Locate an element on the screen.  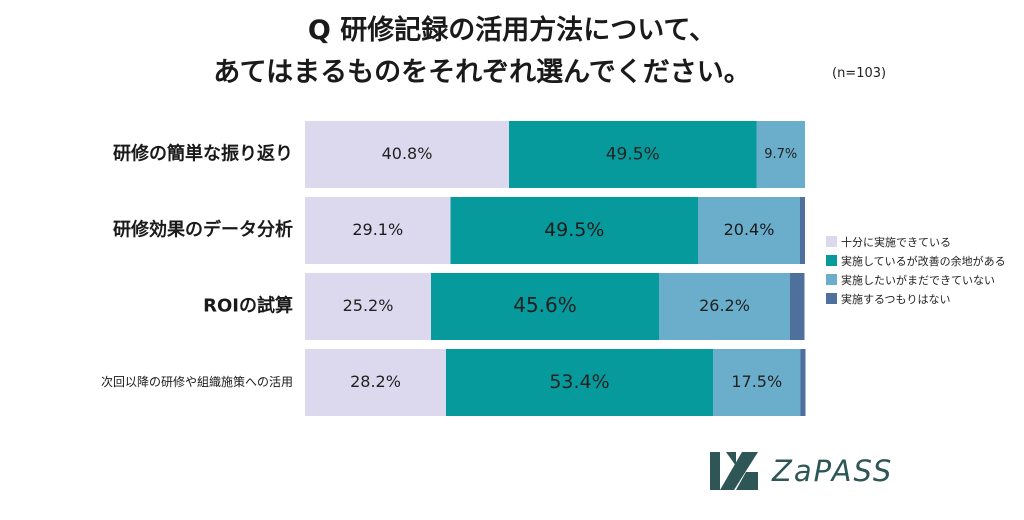
data-label: 25.2% is located at coordinates (368, 305).